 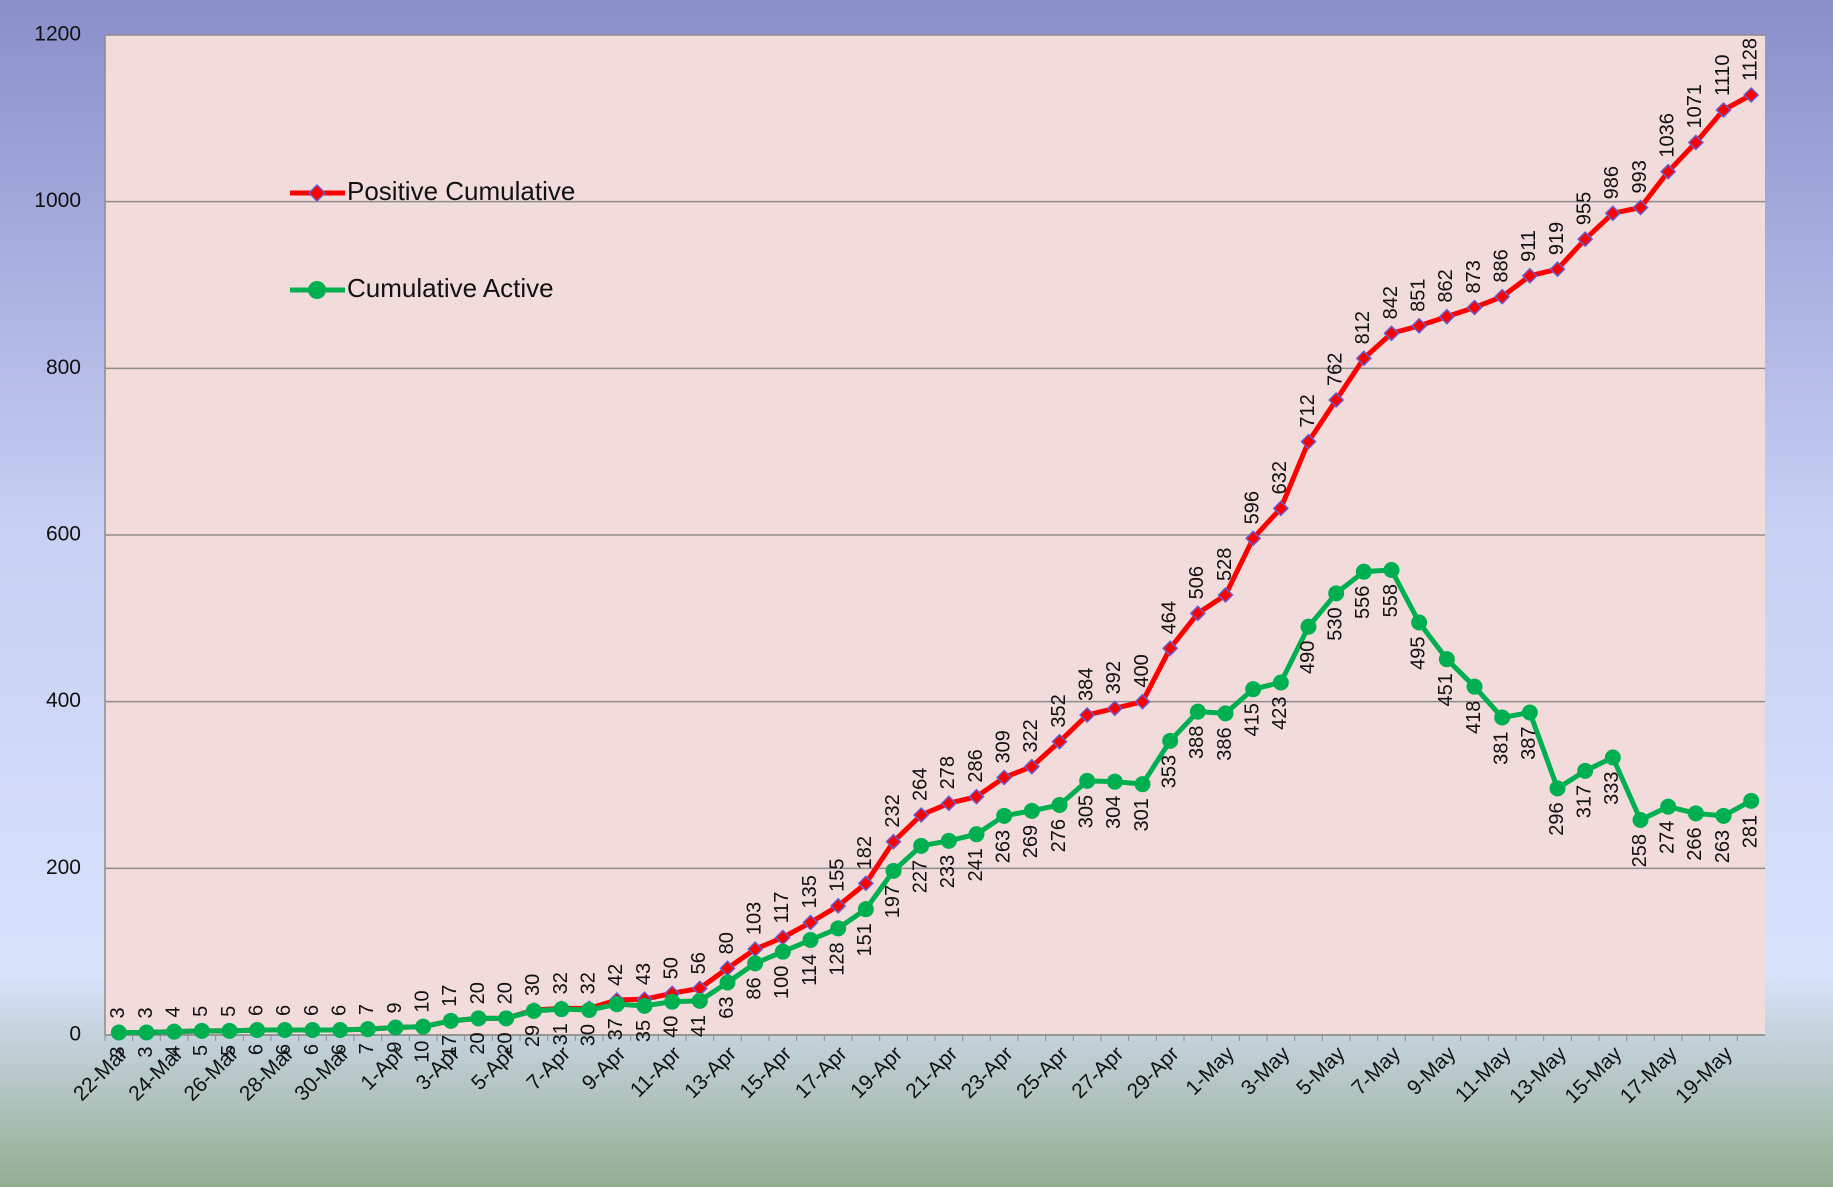 I want to click on data-label: 423, so click(x=1280, y=713).